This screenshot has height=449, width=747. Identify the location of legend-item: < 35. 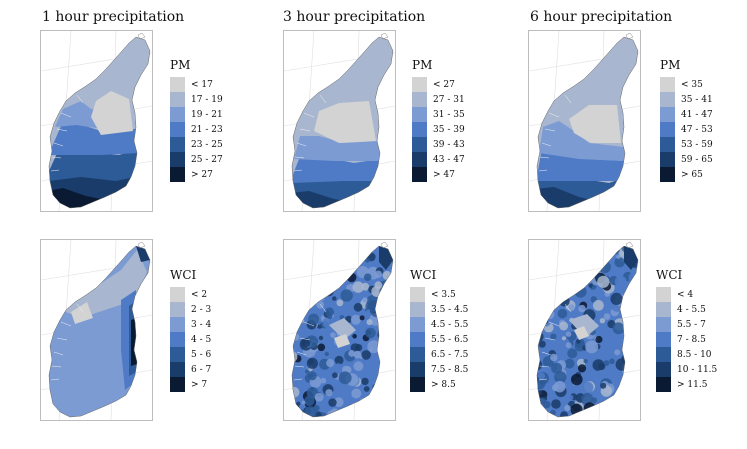
(686, 84).